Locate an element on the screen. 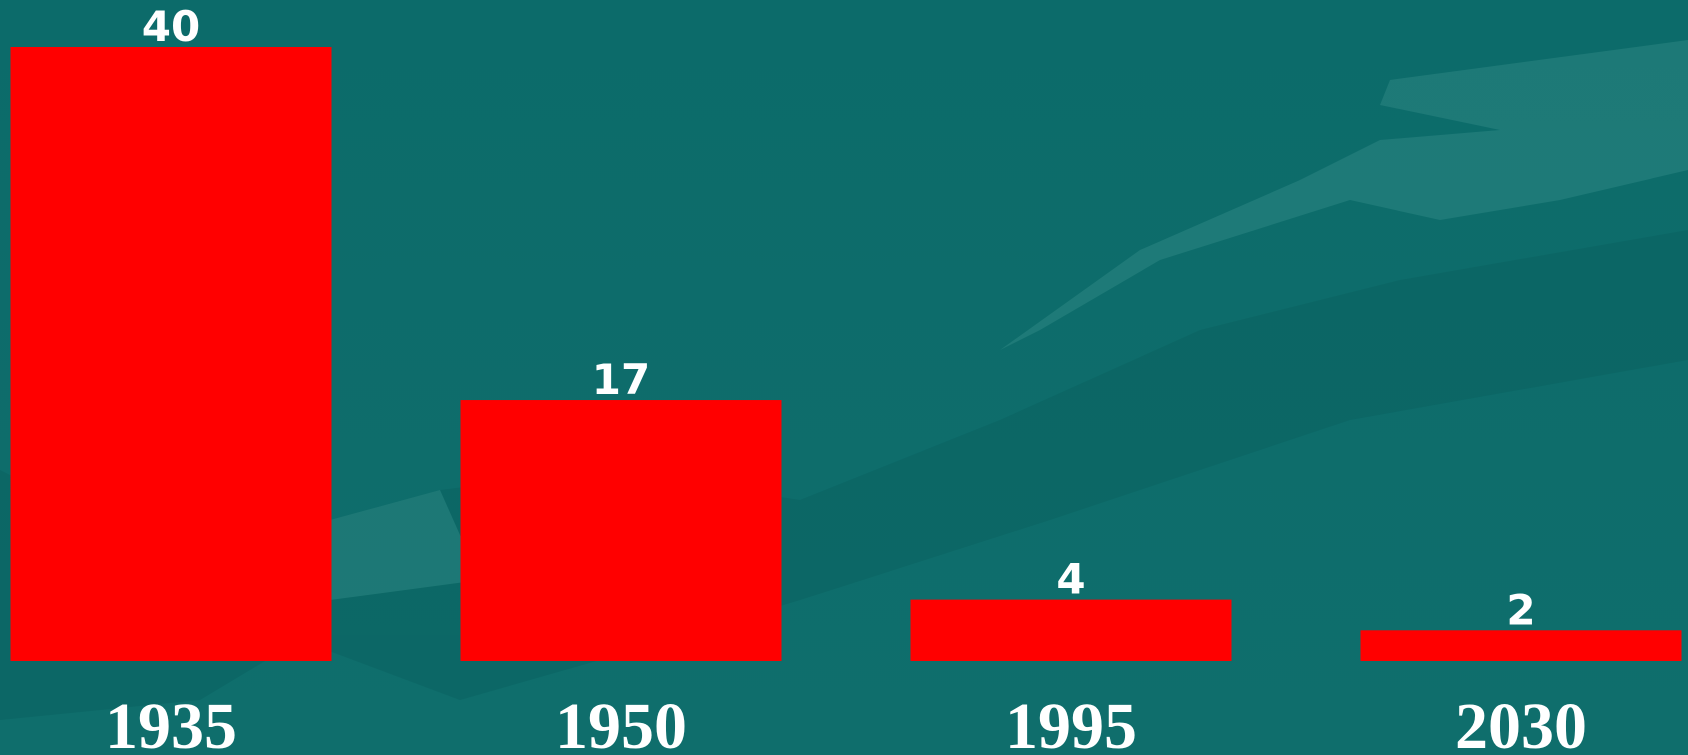 The height and width of the screenshot is (755, 1688). x-tick-label: 2030 is located at coordinates (1521, 722).